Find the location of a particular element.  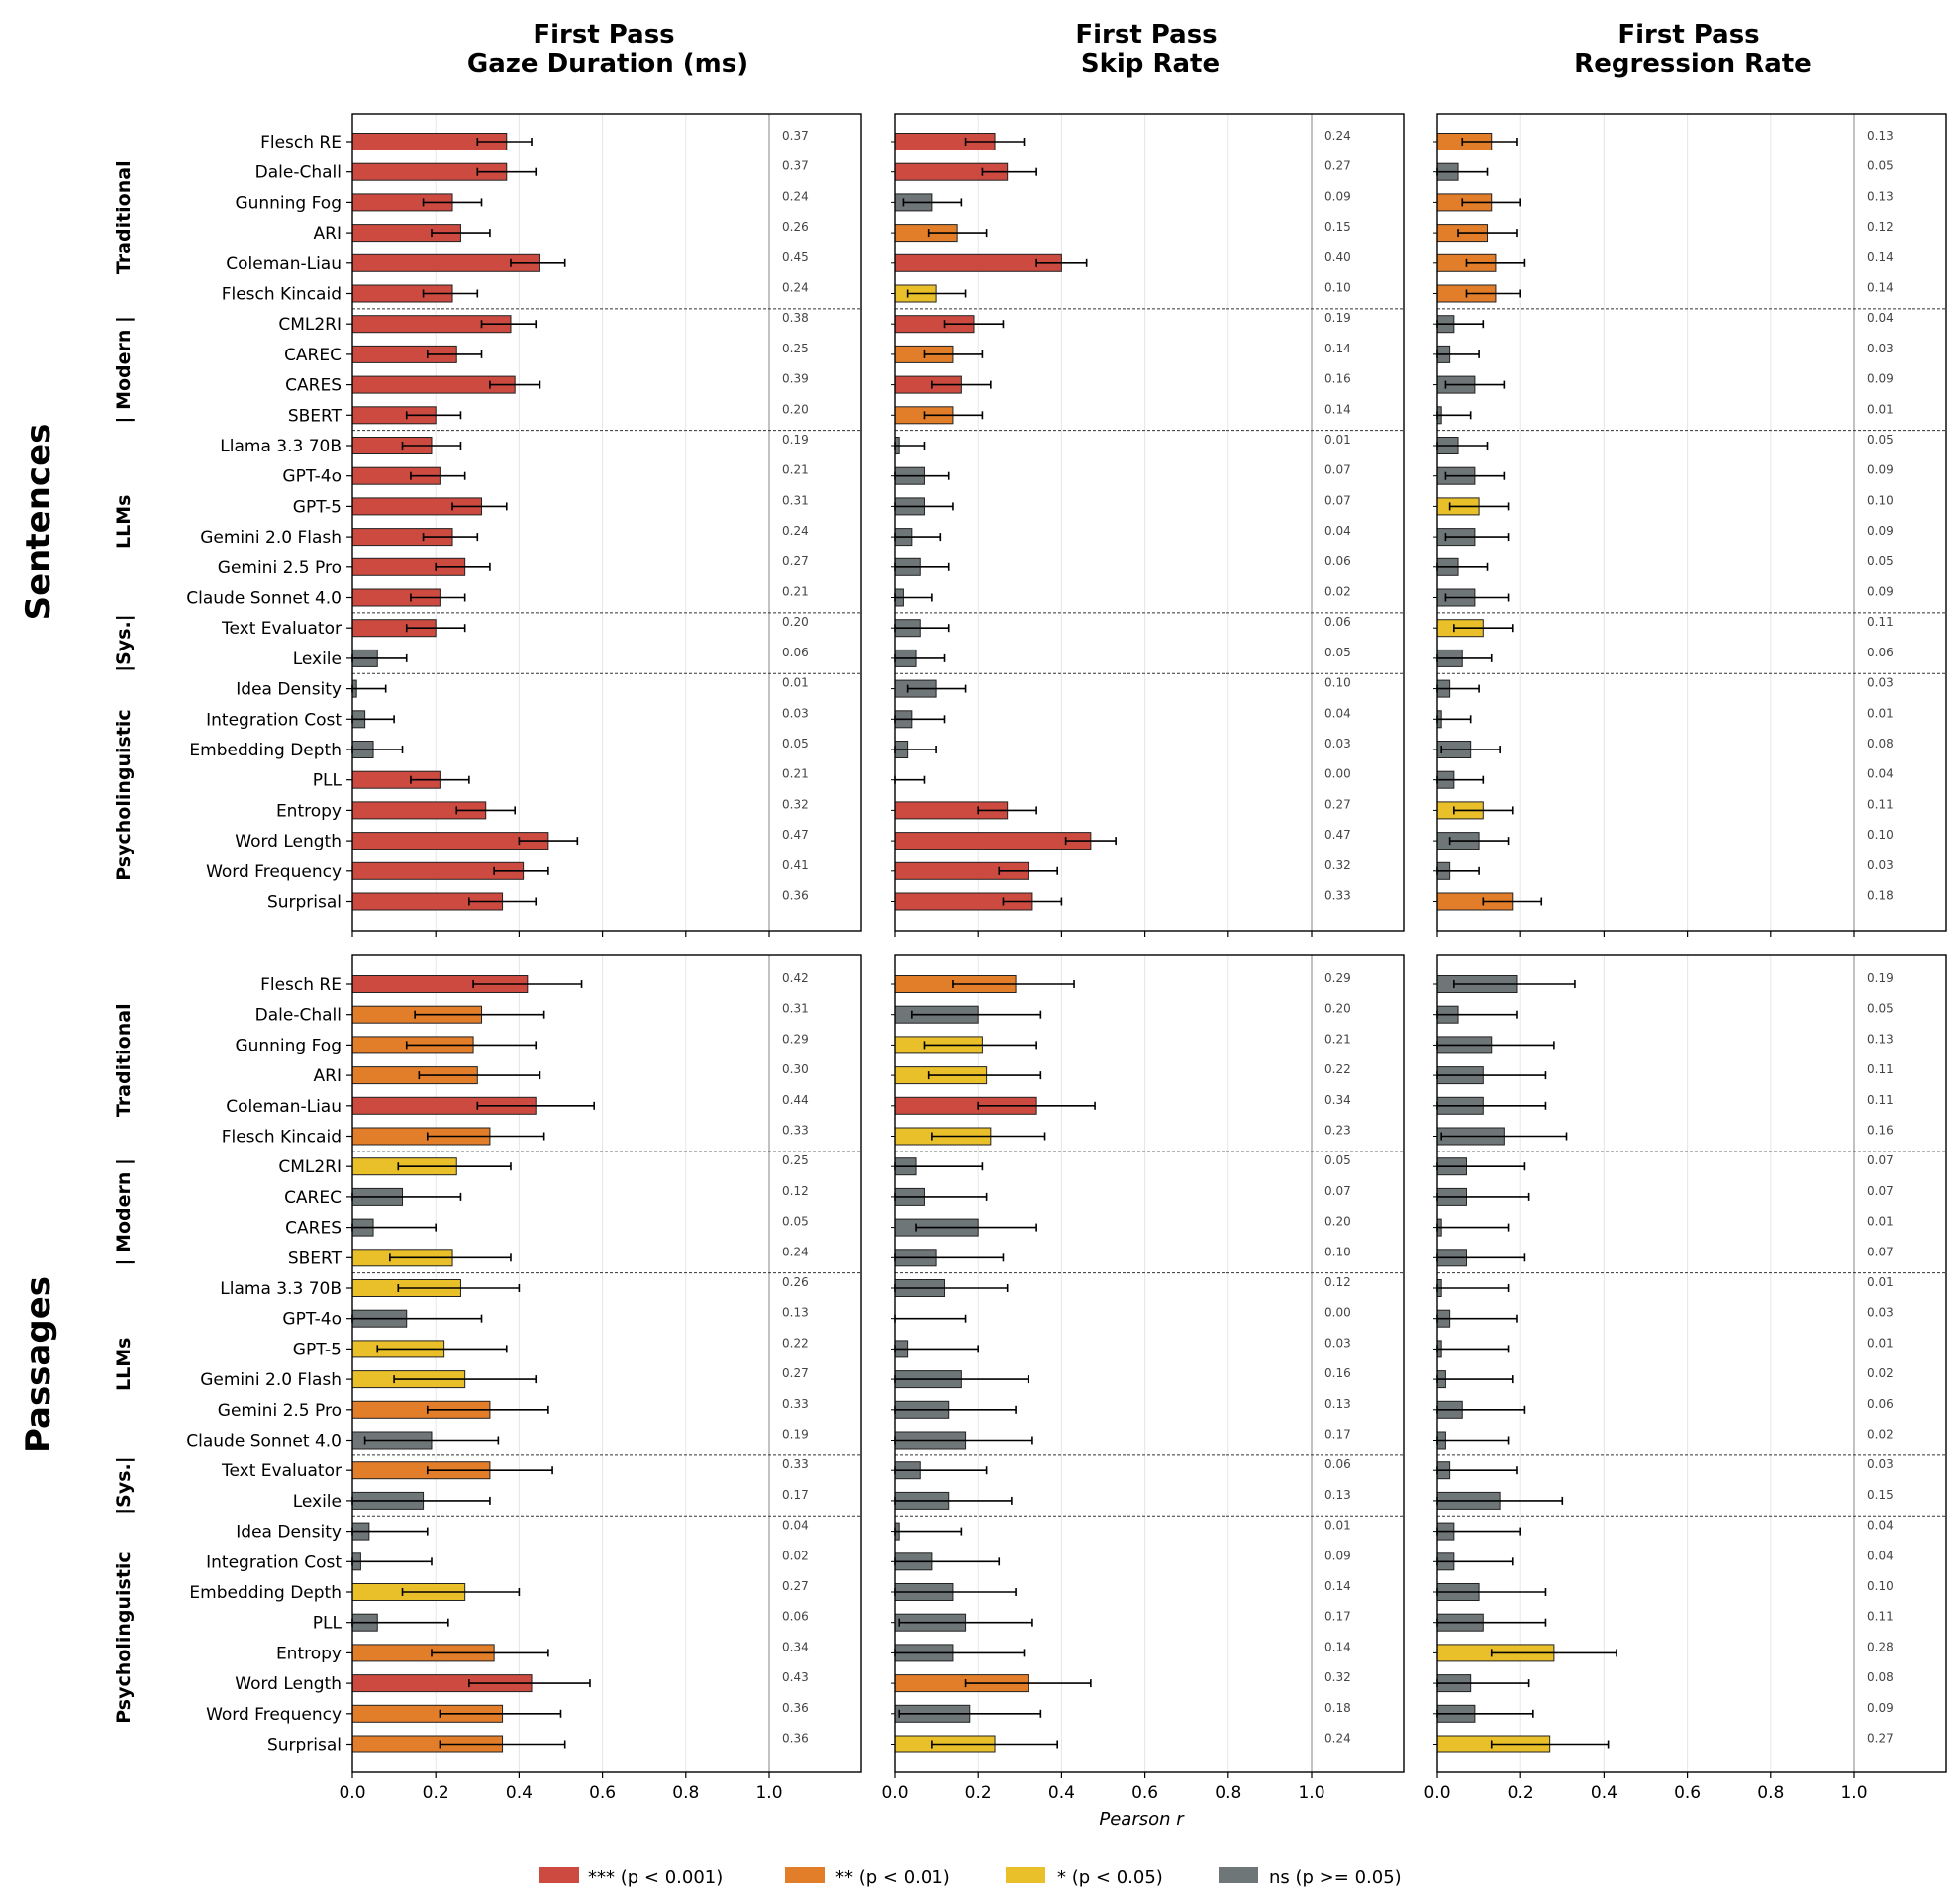

legend-label-p01: ** (p < 0.01) is located at coordinates (892, 1877).